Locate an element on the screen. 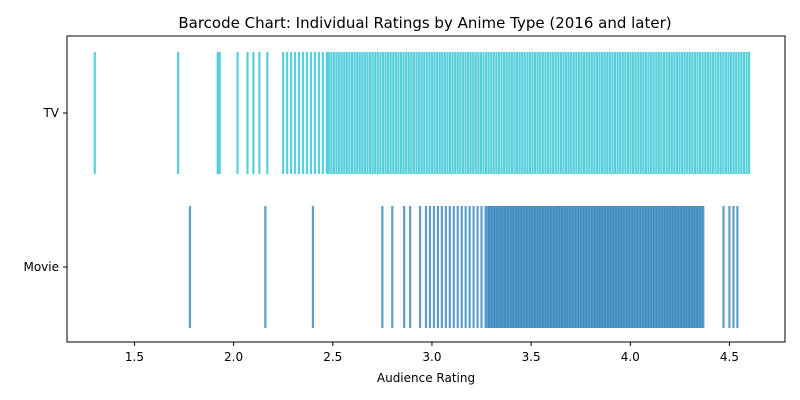  x-tick-label: 4.0 is located at coordinates (630, 357).